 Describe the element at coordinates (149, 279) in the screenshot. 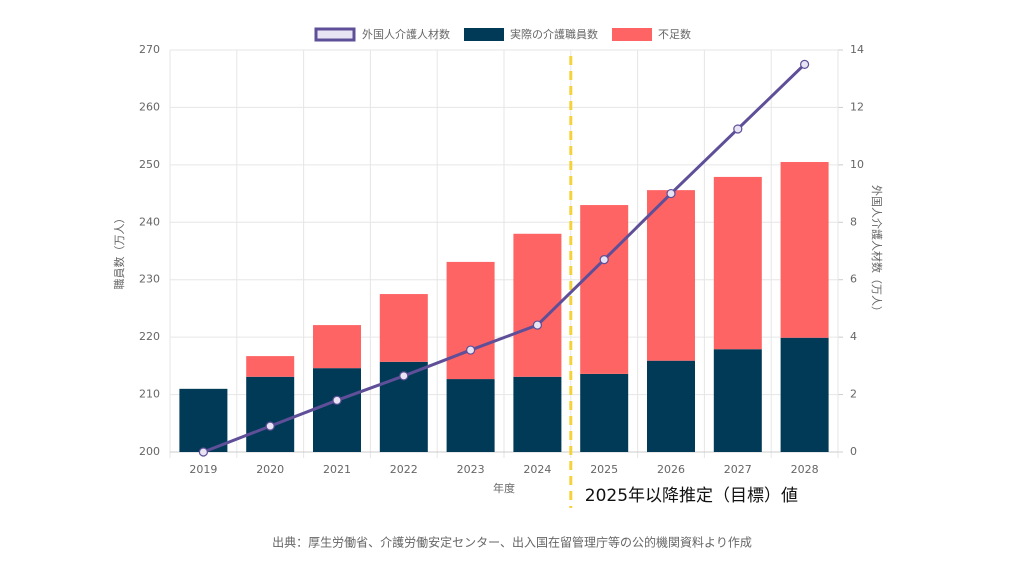

I see `y-tick-label: 230` at that location.